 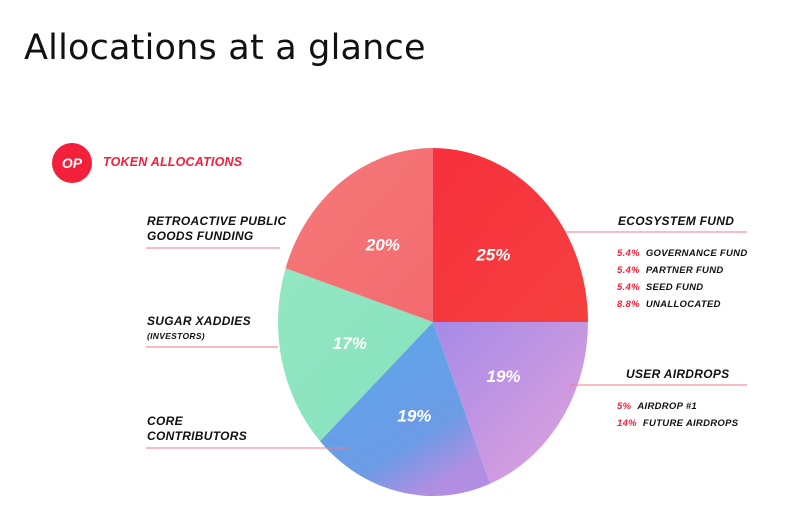 I want to click on pie-slice-sugar, so click(x=355, y=355).